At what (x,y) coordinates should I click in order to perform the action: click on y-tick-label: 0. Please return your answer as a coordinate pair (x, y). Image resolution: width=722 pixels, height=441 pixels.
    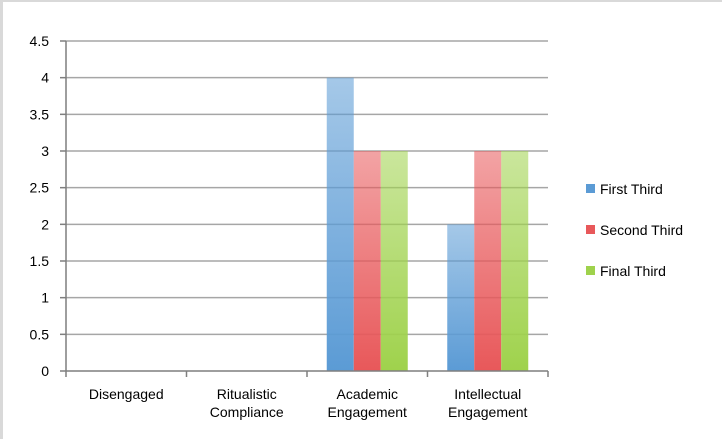
    Looking at the image, I should click on (45, 371).